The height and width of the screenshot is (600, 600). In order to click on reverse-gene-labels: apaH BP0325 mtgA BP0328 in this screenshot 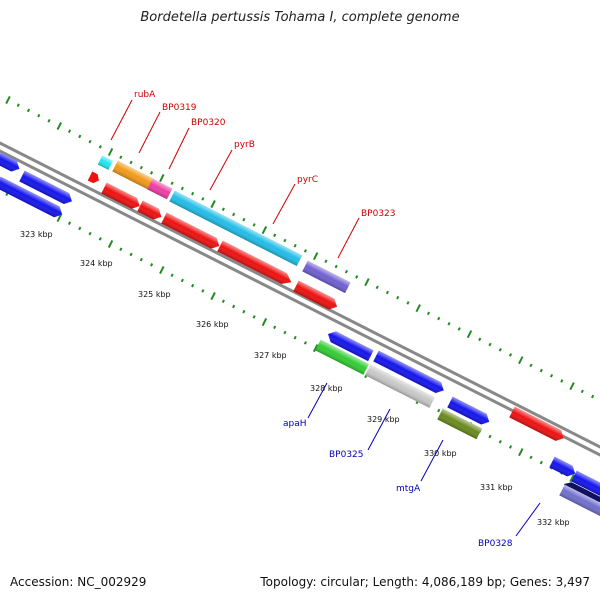, I will do `click(412, 465)`.